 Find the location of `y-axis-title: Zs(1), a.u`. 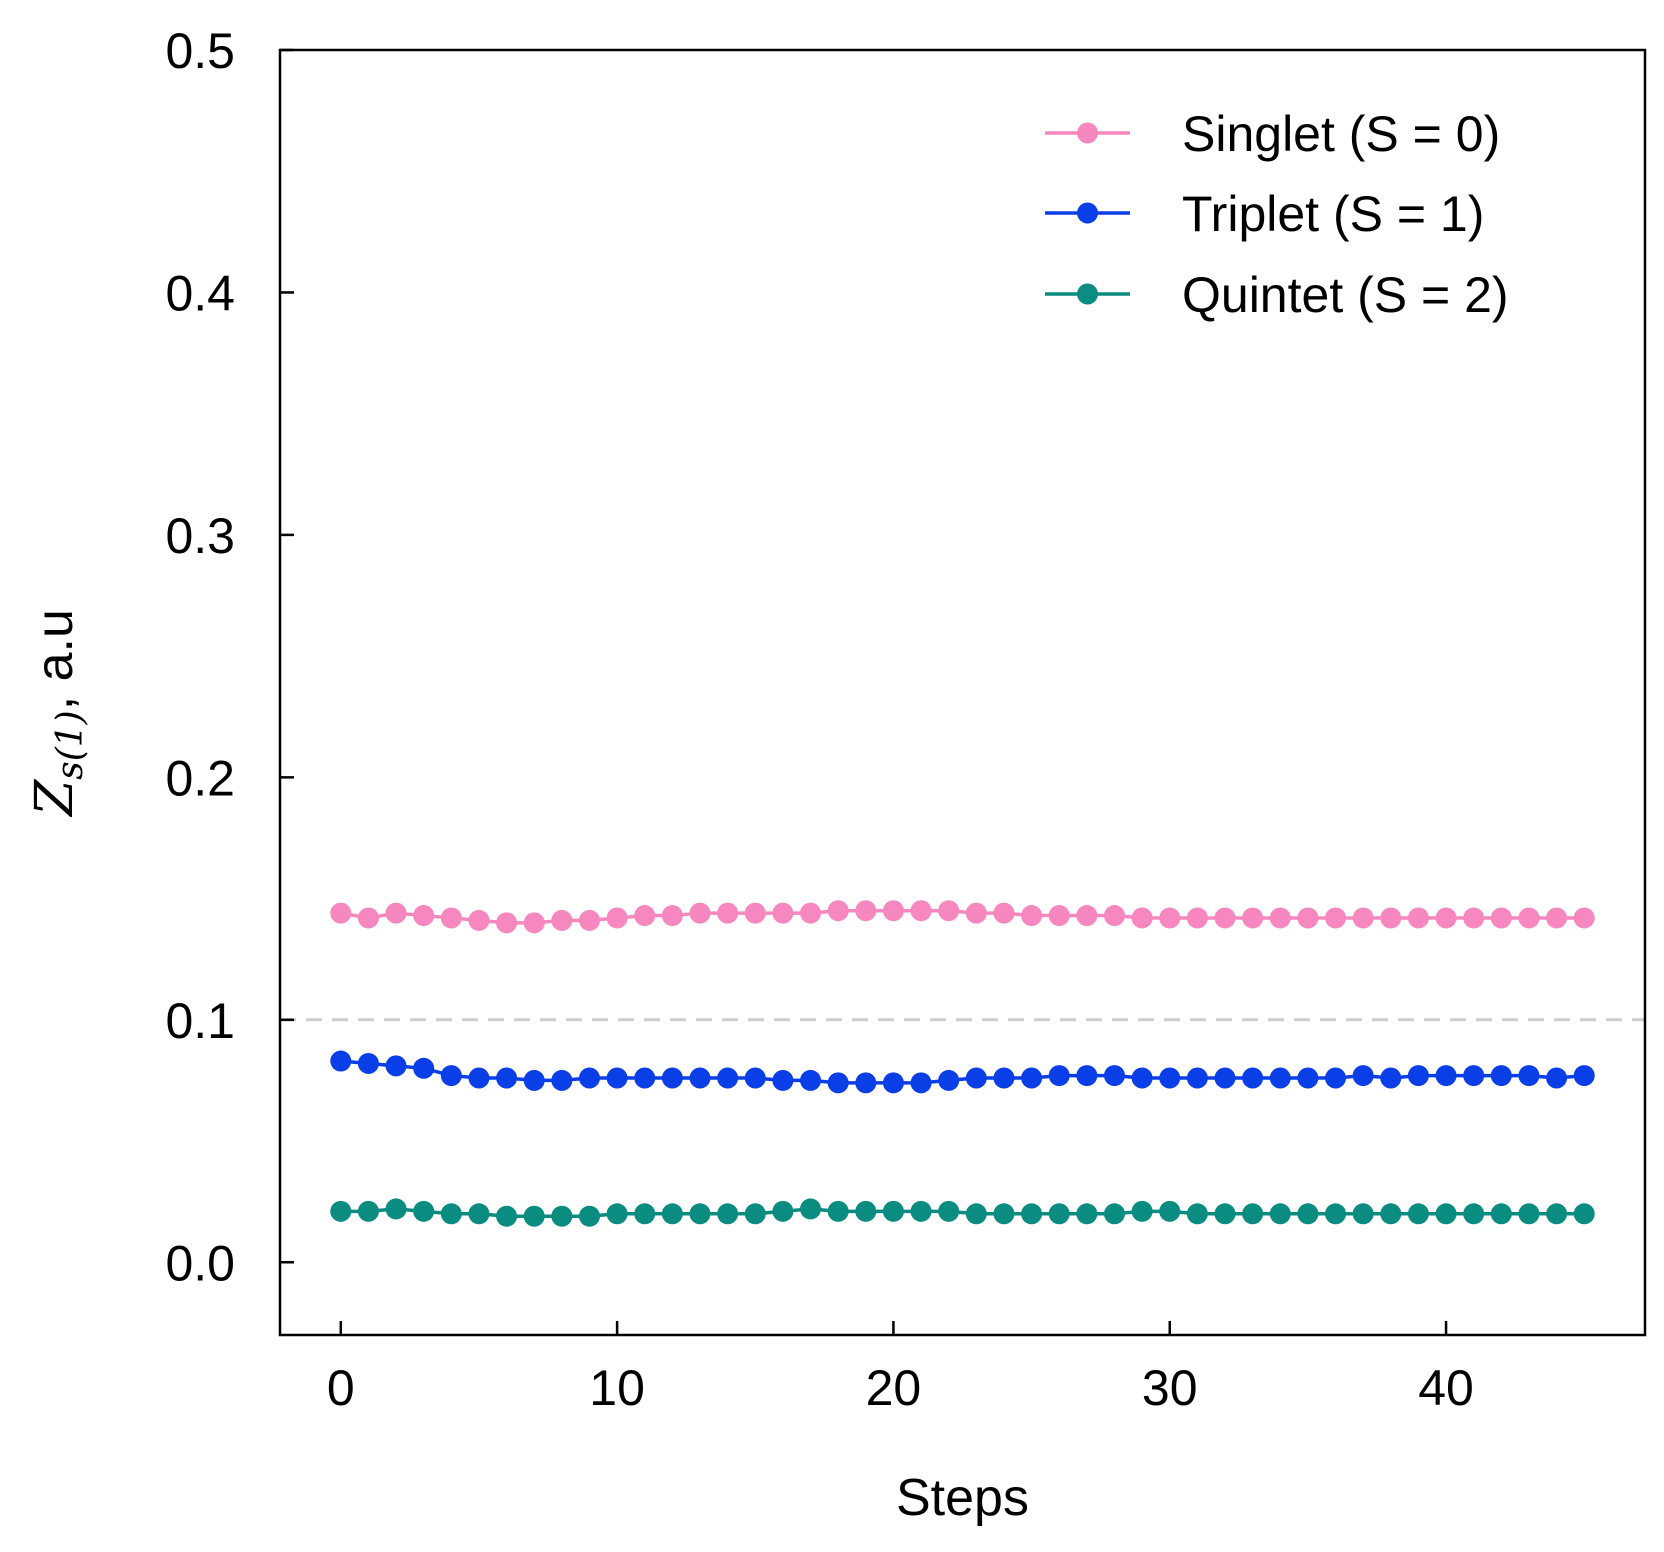

y-axis-title: Zs(1), a.u is located at coordinates (58, 713).